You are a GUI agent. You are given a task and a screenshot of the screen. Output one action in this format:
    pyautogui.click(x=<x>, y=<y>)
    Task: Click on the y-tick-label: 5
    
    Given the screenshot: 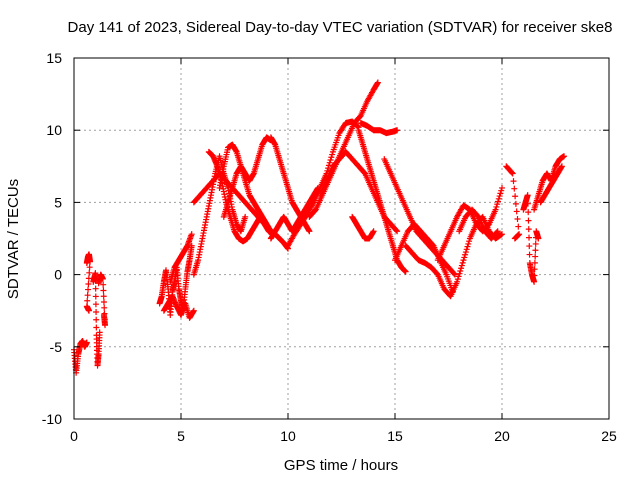 What is the action you would take?
    pyautogui.click(x=58, y=202)
    